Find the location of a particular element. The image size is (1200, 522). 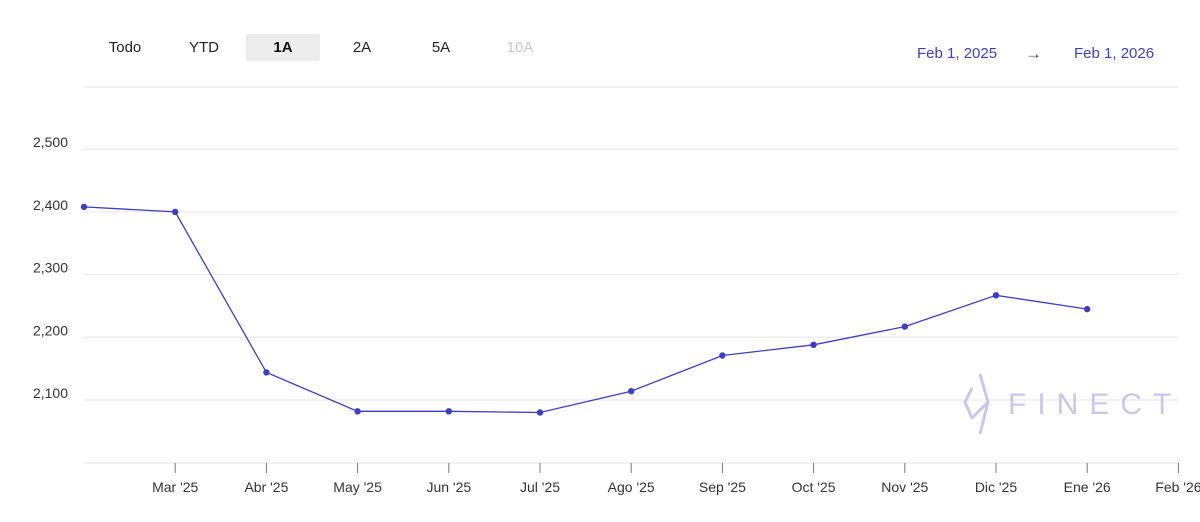

x-tick-label: Abr '25 is located at coordinates (266, 487).